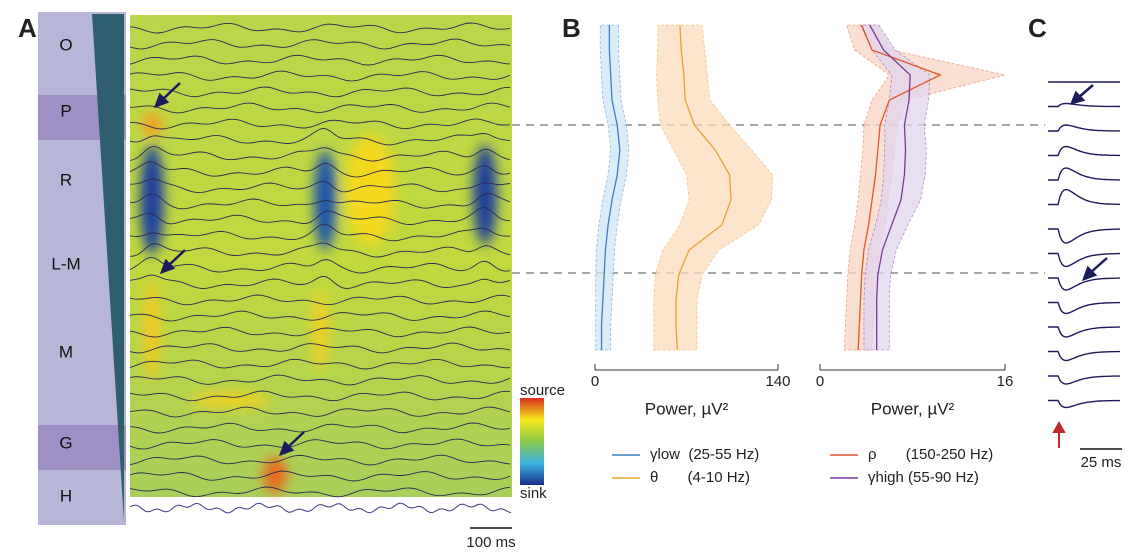 This screenshot has height=552, width=1134. I want to click on panel-label: C, so click(1037, 28).